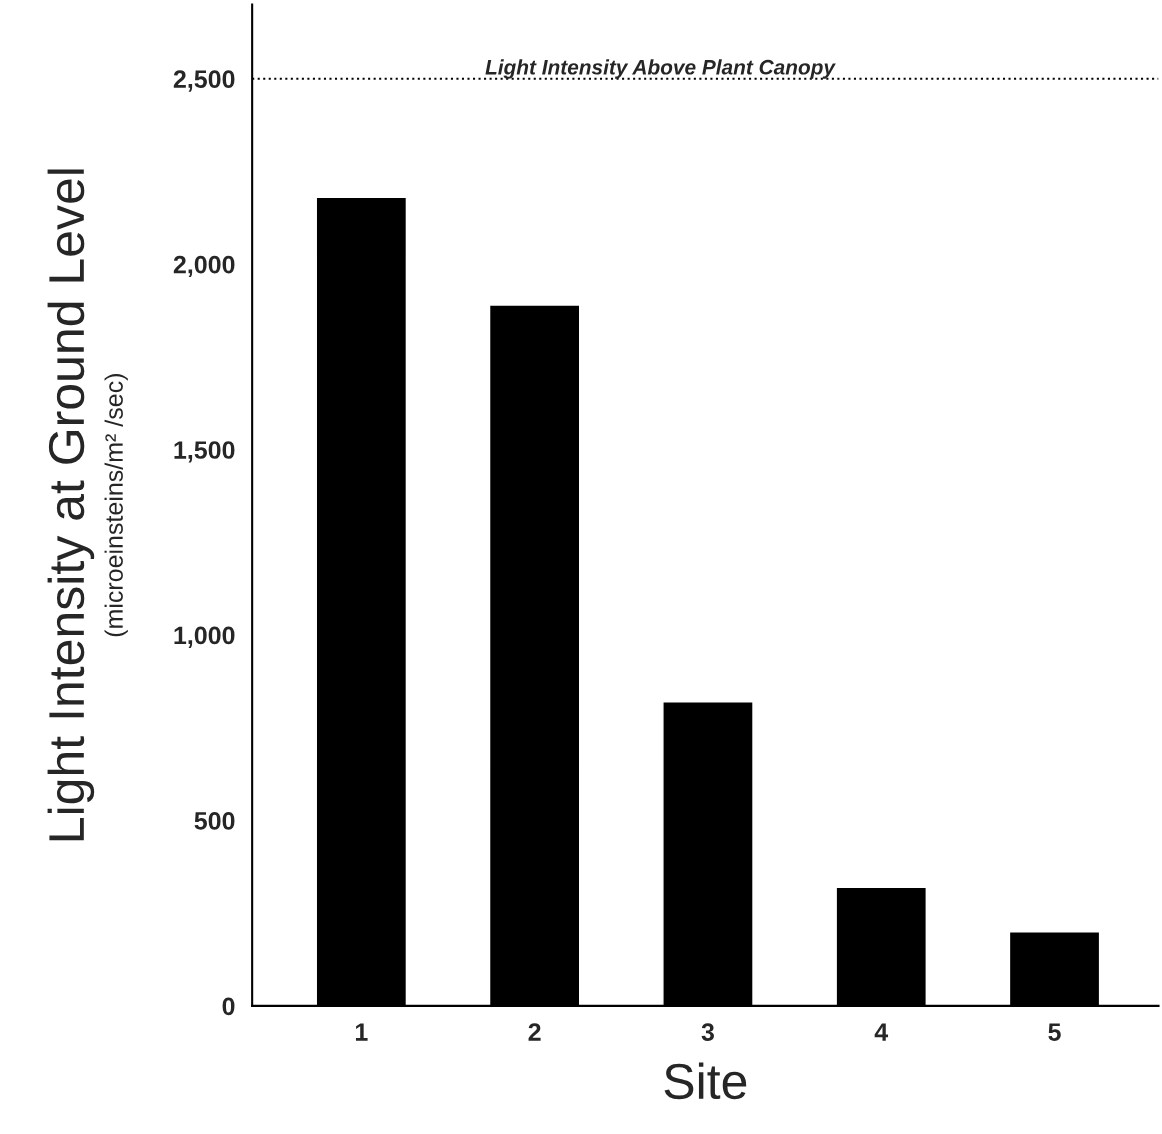 The image size is (1162, 1134). Describe the element at coordinates (204, 266) in the screenshot. I see `y-tick-label: 2,000` at that location.